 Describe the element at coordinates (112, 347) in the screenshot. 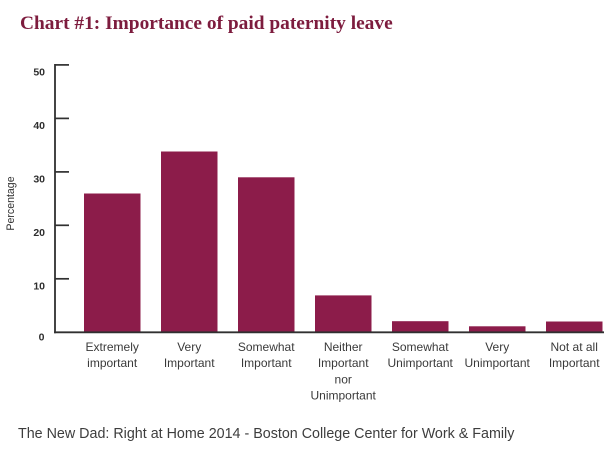

I see `svg-text: Extremely` at that location.